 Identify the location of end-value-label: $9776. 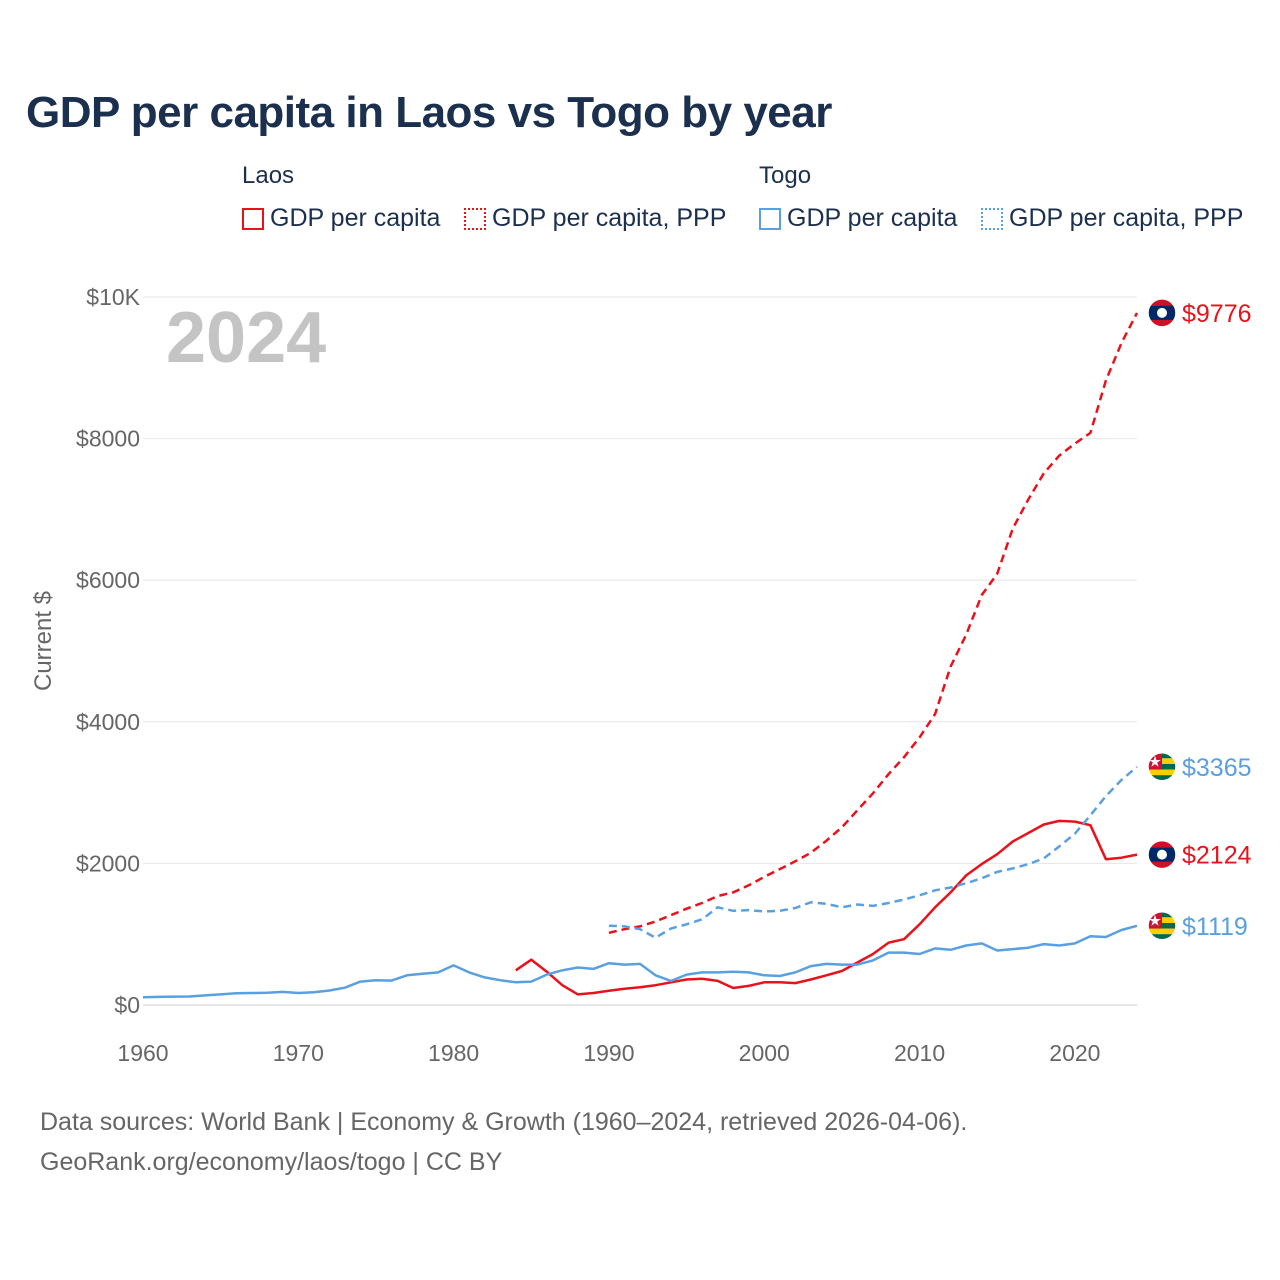
(1217, 314).